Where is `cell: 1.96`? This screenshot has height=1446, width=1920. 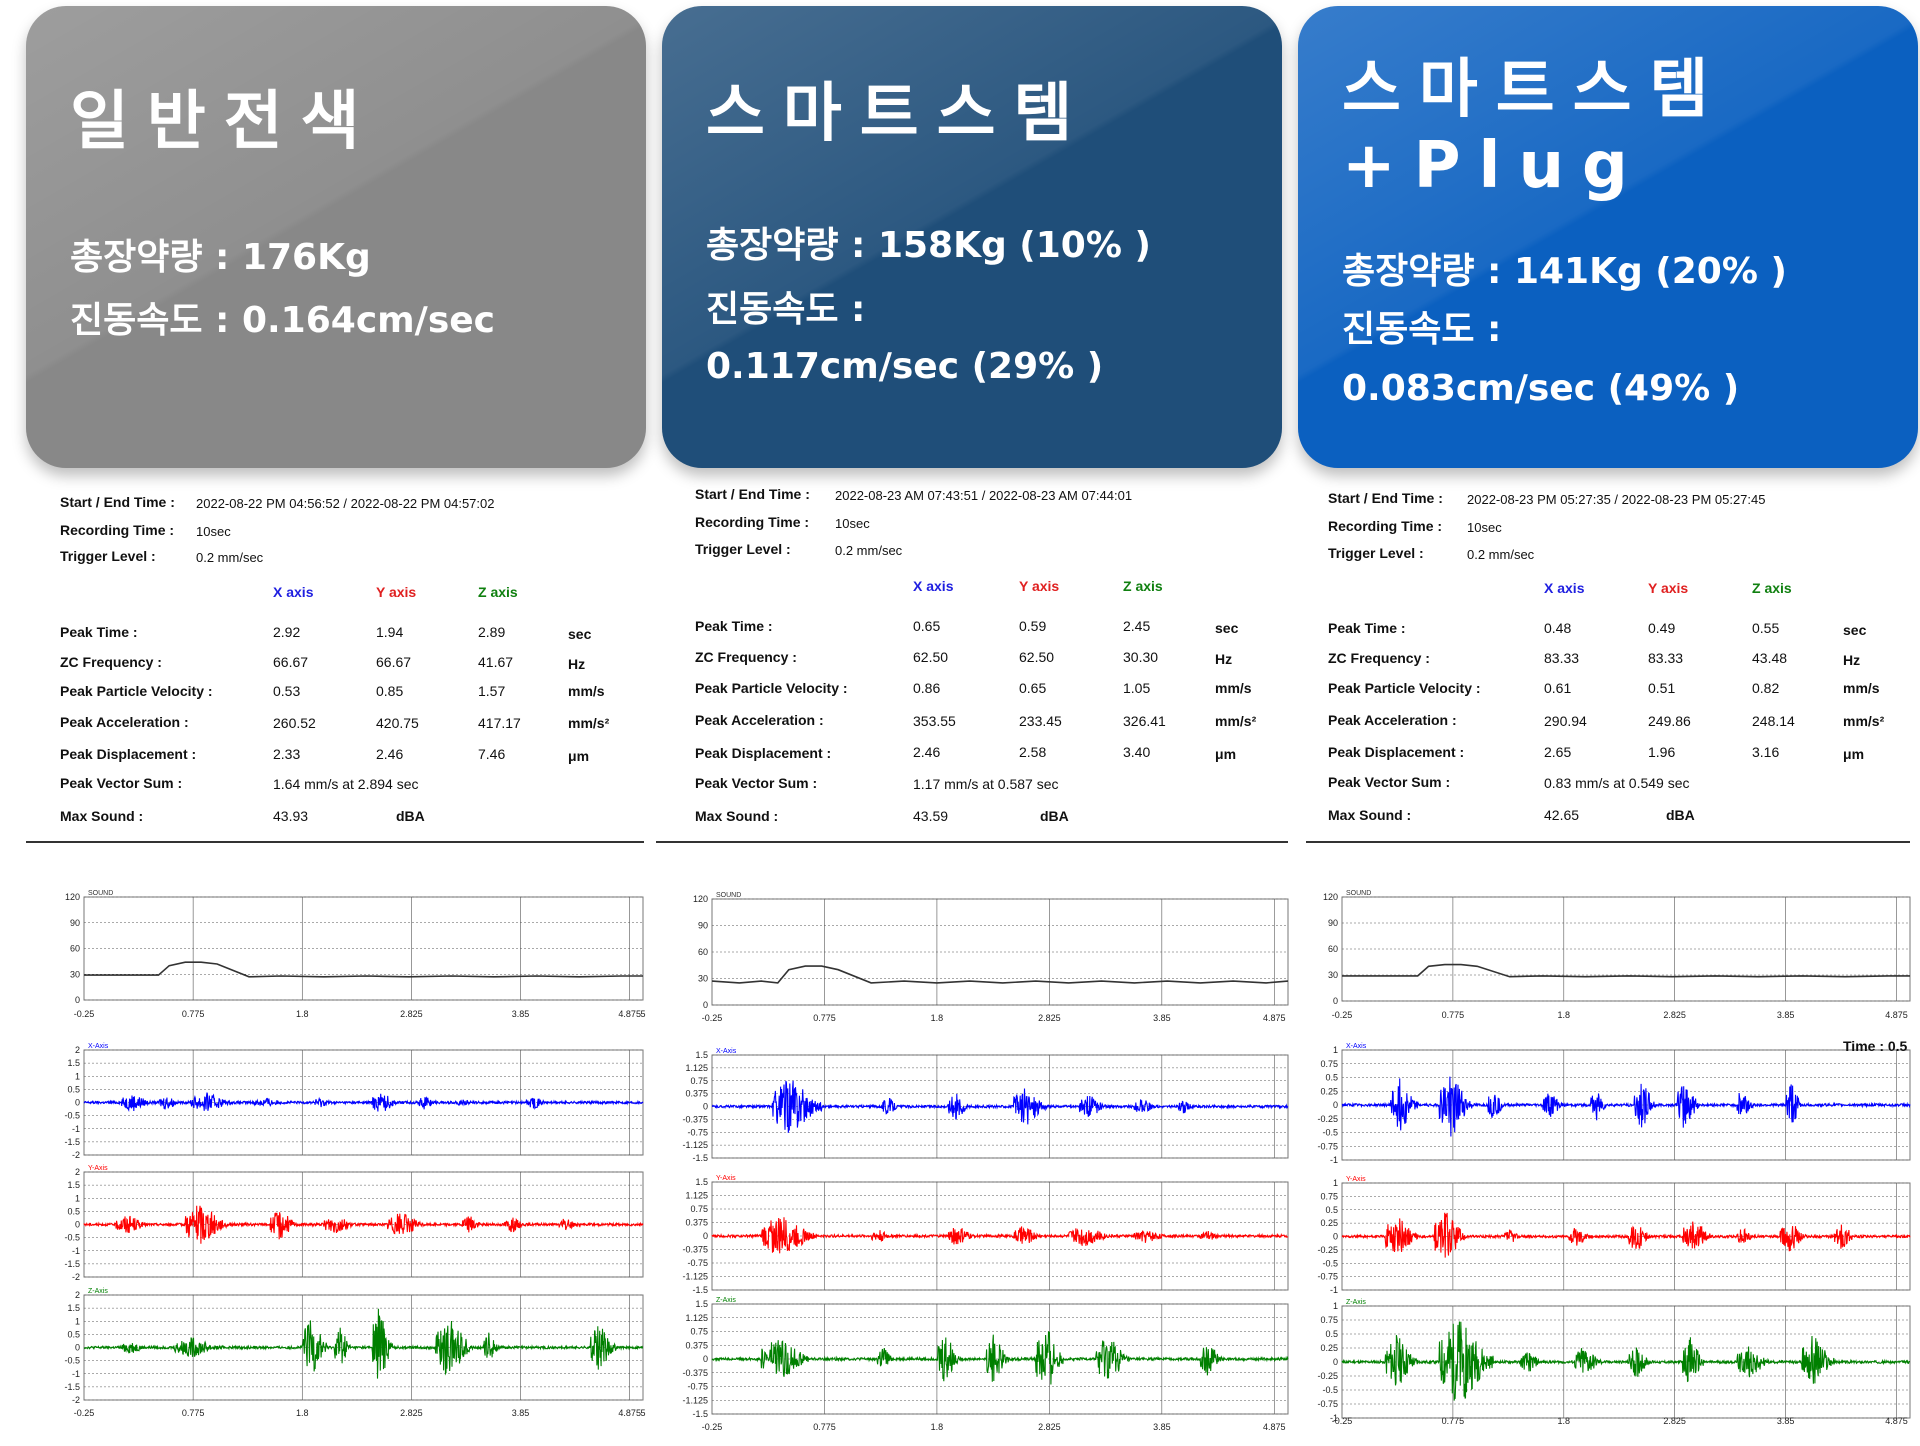
cell: 1.96 is located at coordinates (1662, 752).